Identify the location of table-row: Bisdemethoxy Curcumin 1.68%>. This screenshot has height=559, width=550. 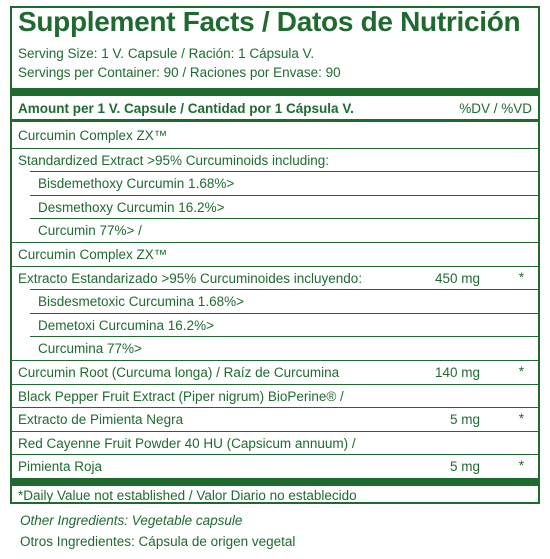
(275, 184).